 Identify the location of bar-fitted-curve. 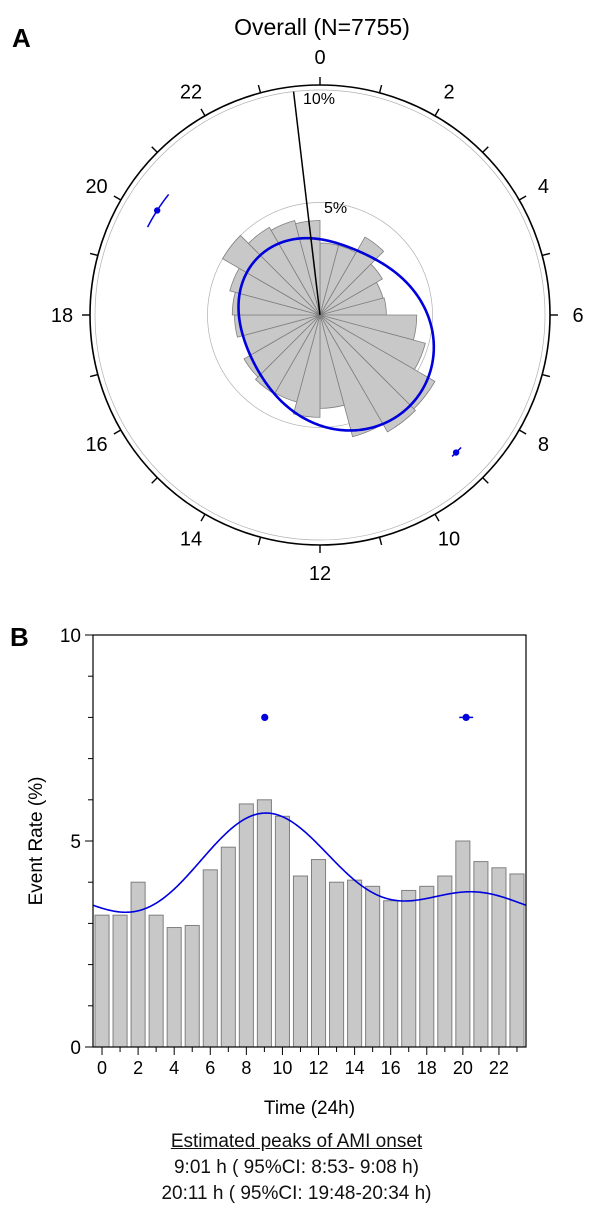
(309, 863).